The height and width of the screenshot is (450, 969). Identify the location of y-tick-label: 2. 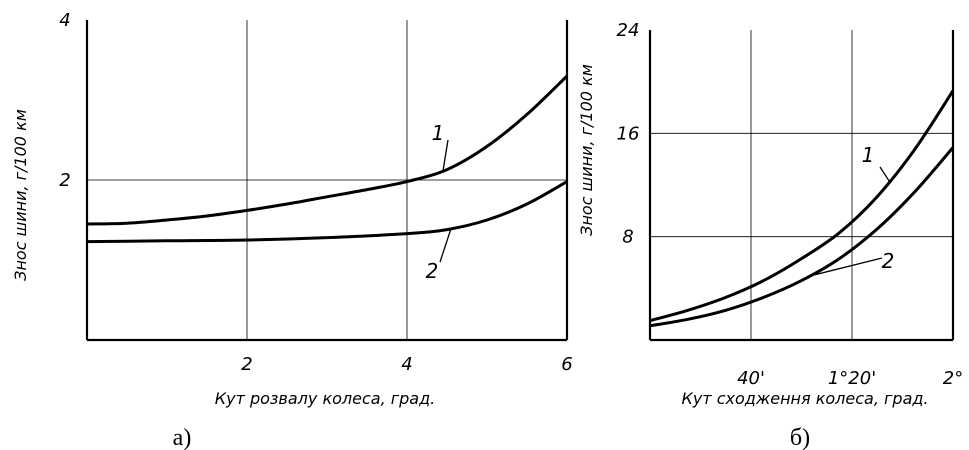
(64, 180).